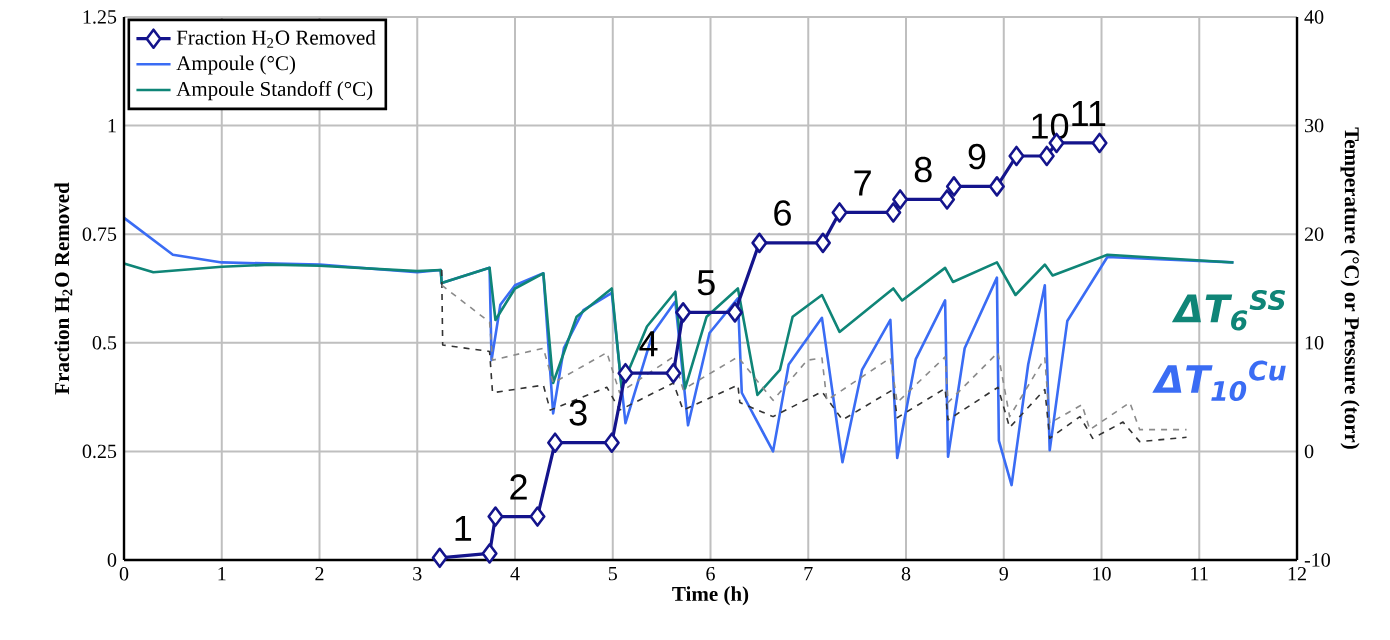 Image resolution: width=1390 pixels, height=640 pixels. Describe the element at coordinates (1228, 310) in the screenshot. I see `annotation: ΔT$_{6}$SS` at that location.